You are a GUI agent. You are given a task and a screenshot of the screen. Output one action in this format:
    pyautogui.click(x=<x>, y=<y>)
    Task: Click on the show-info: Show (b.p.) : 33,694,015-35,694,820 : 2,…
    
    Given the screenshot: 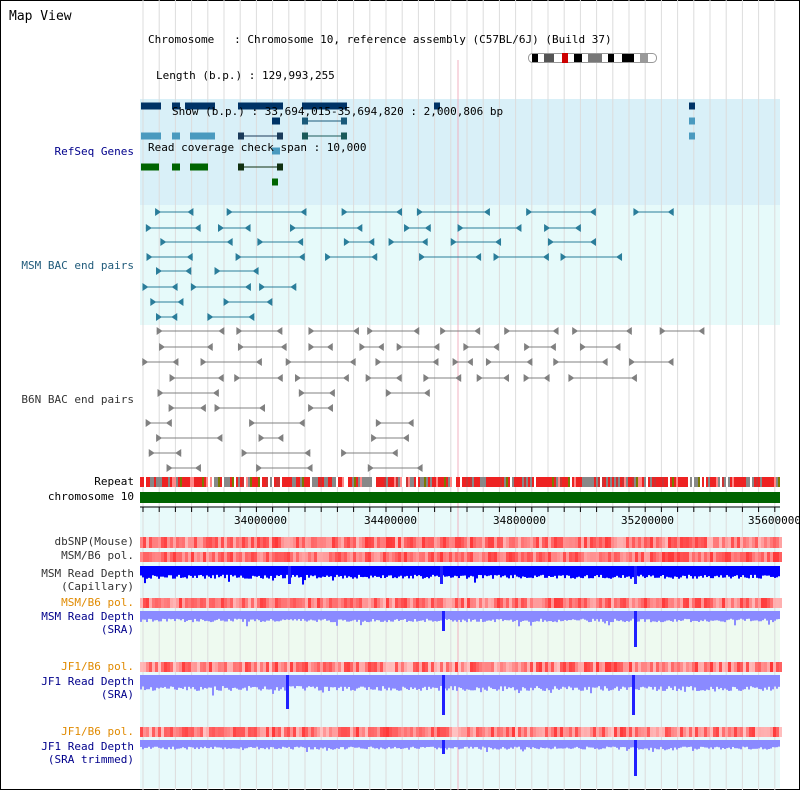 What is the action you would take?
    pyautogui.click(x=338, y=111)
    